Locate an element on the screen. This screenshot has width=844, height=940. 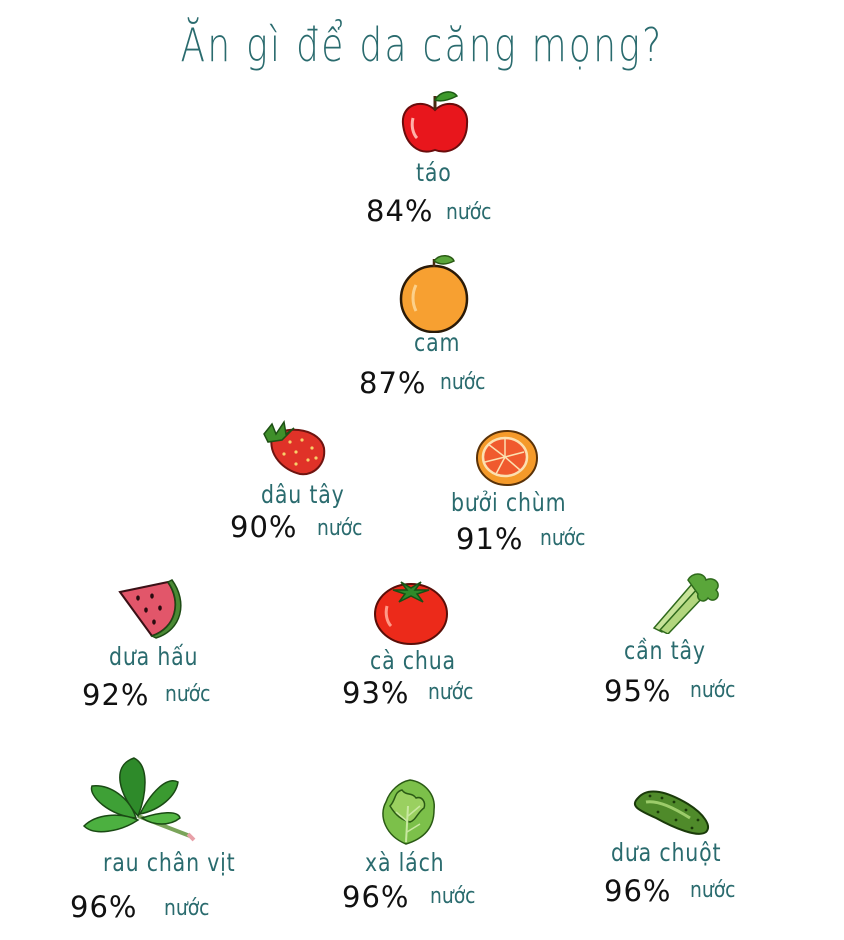
food-name: cà chua is located at coordinates (413, 660).